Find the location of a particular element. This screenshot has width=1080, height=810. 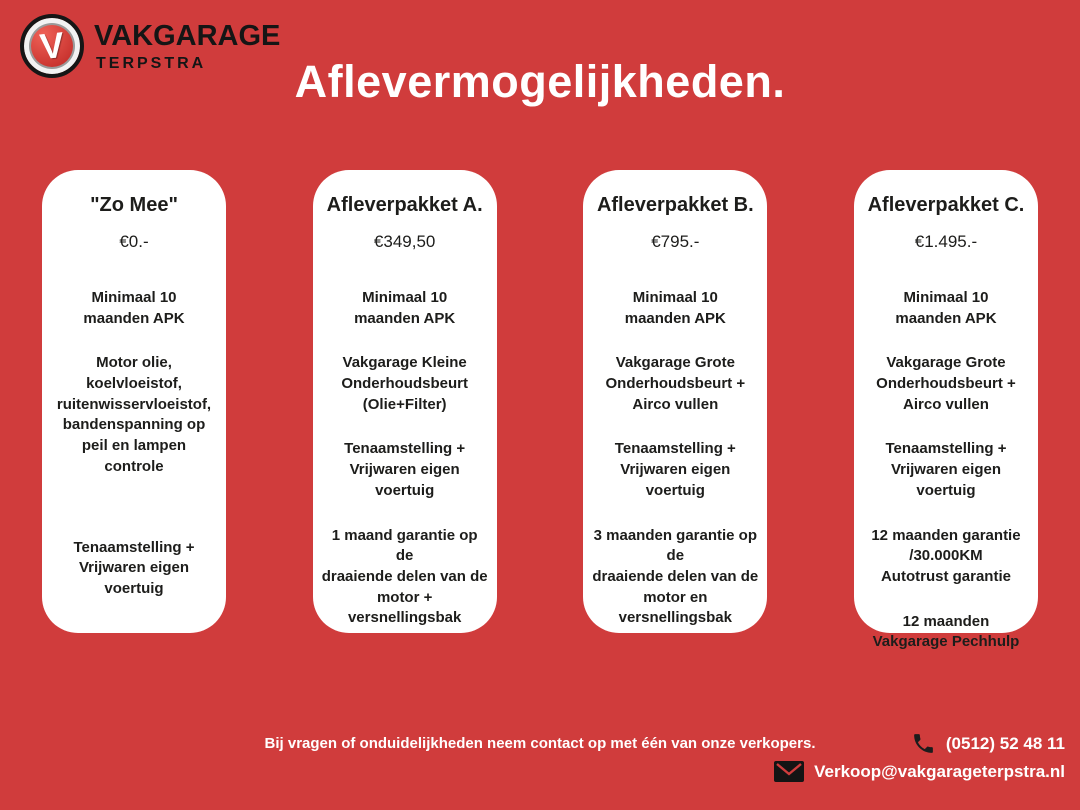

card-title: Afleverpakket C. is located at coordinates (946, 205).